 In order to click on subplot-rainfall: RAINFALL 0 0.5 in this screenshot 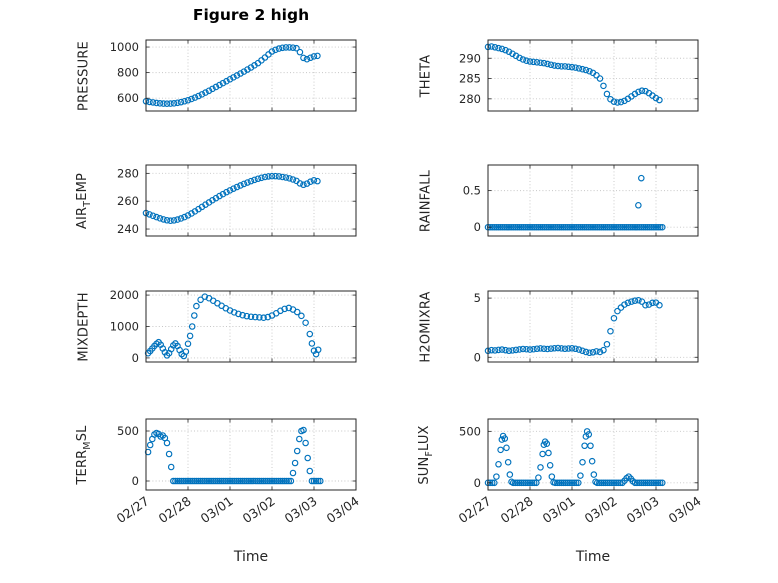, I will do `click(555, 204)`.